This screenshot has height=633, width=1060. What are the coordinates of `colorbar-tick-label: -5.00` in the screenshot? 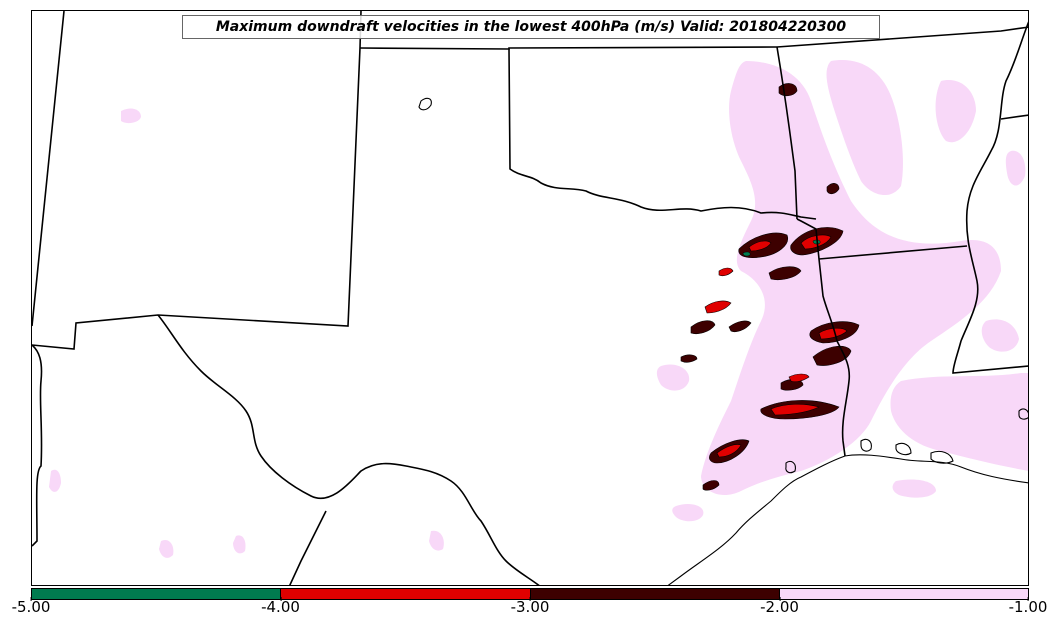 It's located at (31, 606).